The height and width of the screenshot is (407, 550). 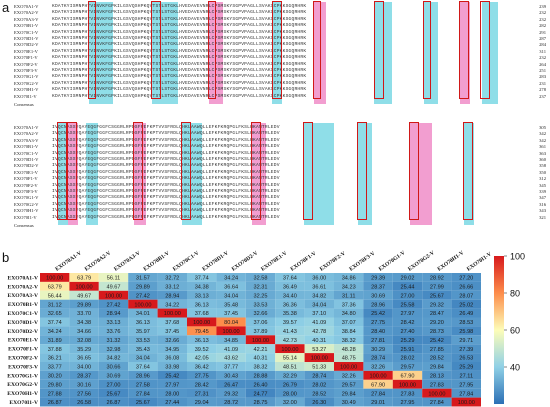 I want to click on cell-value-label: 28.52, so click(x=319, y=394).